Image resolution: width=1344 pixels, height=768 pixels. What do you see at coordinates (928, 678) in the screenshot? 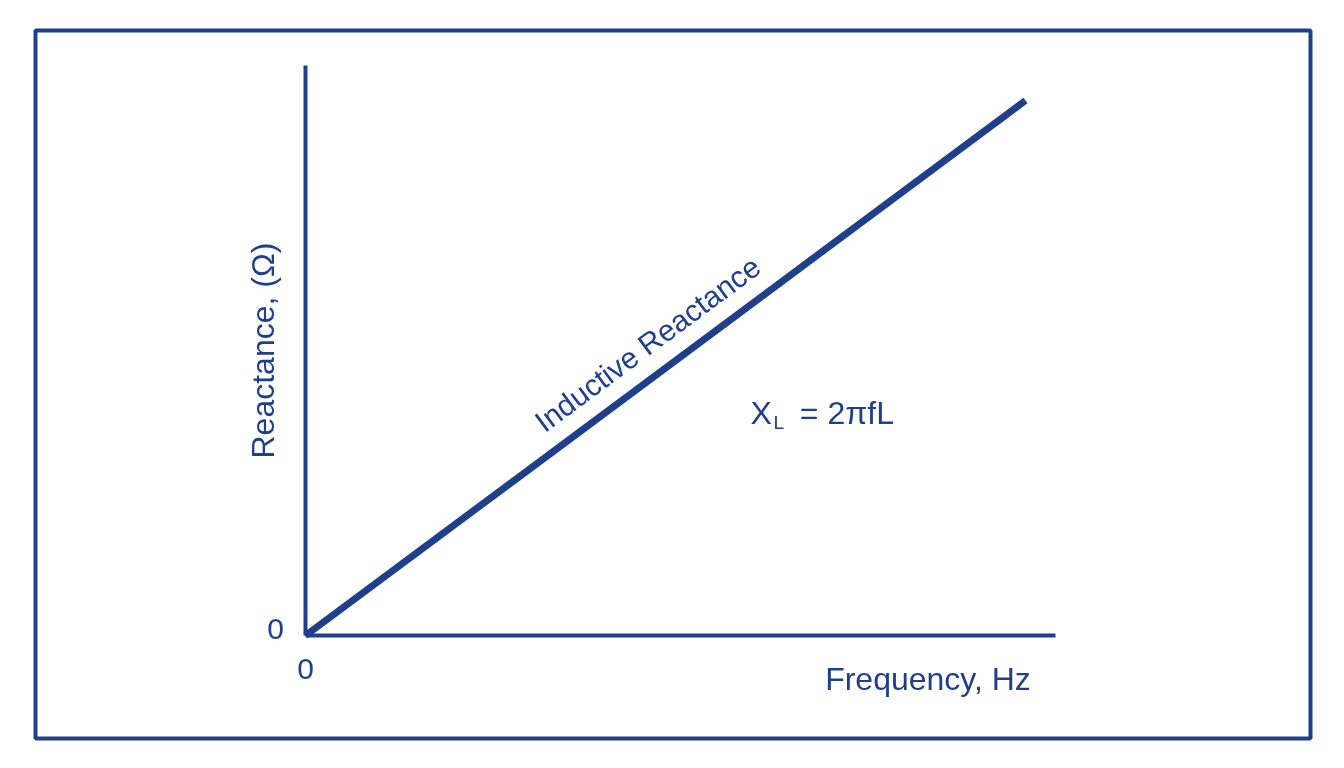
I see `x-axis-title: Frequency, Hz` at bounding box center [928, 678].